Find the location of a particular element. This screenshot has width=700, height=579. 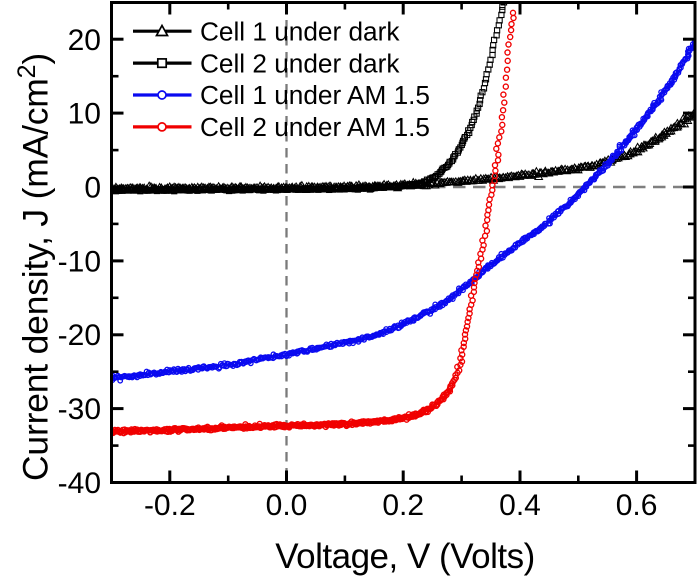

svg-text: -40 is located at coordinates (79, 483).